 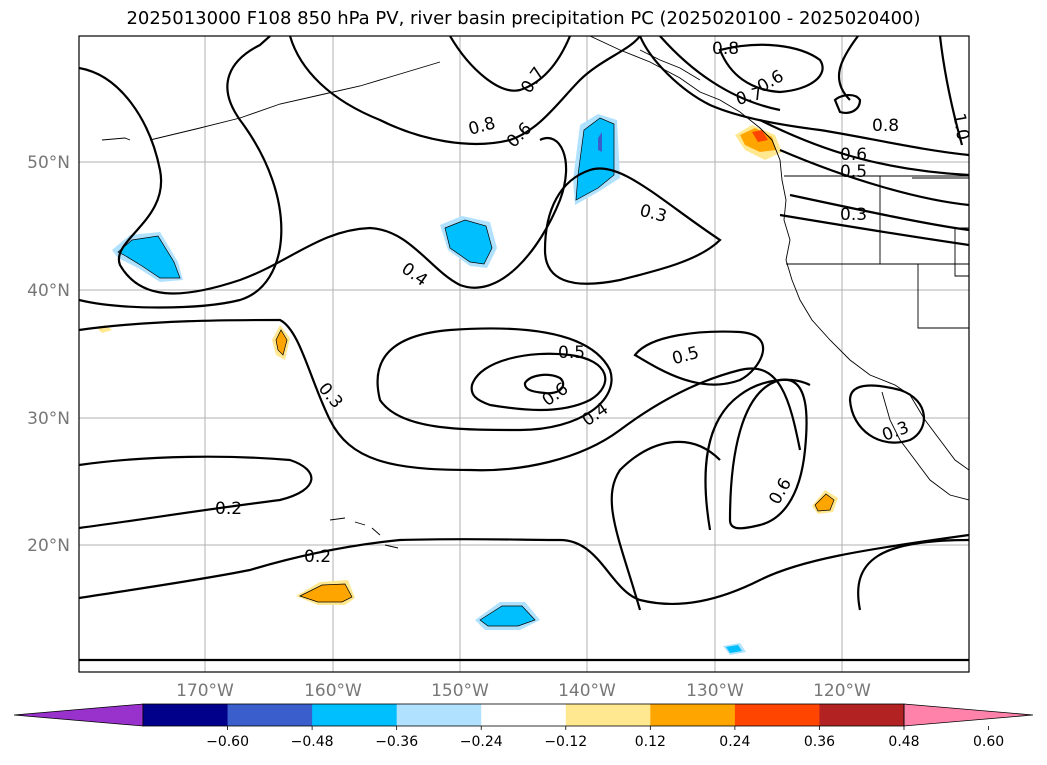 I want to click on colorbar-tick-label: −0.60, so click(x=227, y=742).